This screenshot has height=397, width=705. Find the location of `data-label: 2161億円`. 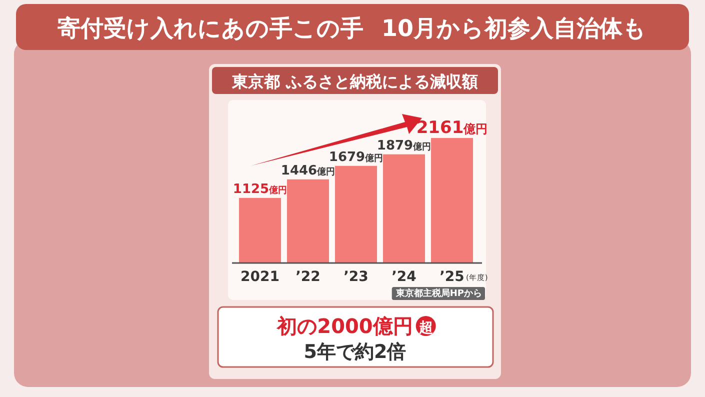

data-label: 2161億円 is located at coordinates (452, 128).